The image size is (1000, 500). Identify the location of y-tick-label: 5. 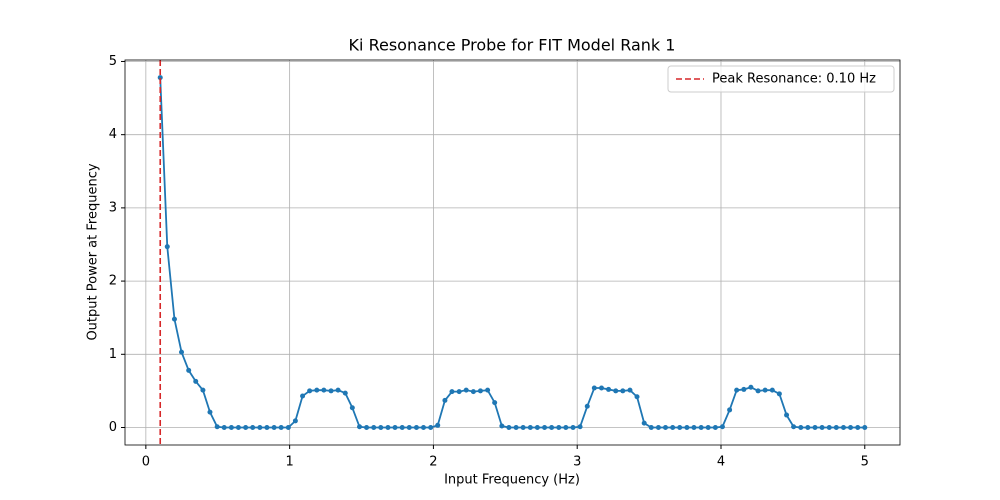
(113, 61).